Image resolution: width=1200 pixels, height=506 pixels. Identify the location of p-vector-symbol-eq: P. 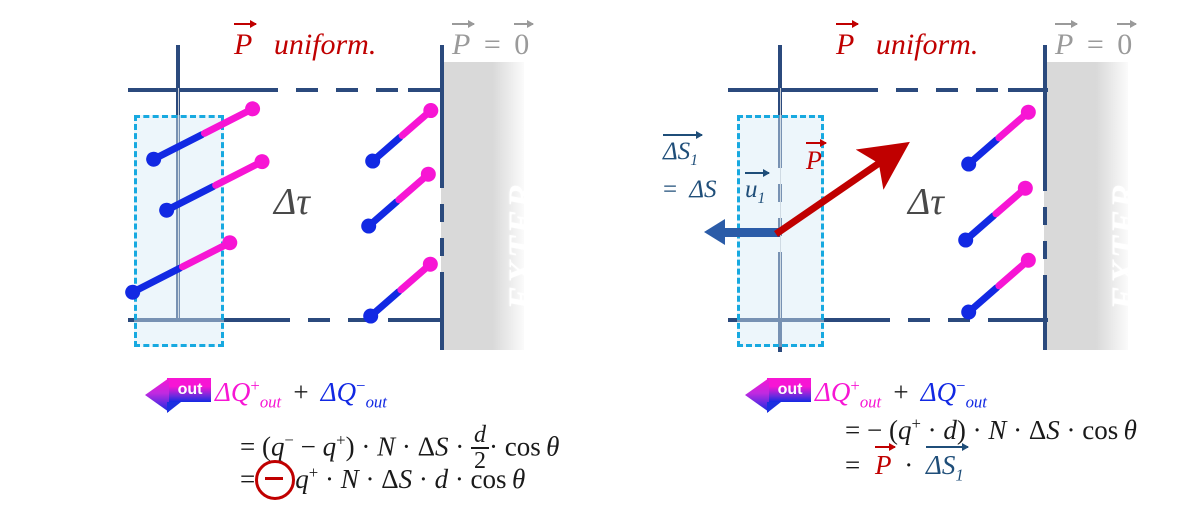
(885, 461).